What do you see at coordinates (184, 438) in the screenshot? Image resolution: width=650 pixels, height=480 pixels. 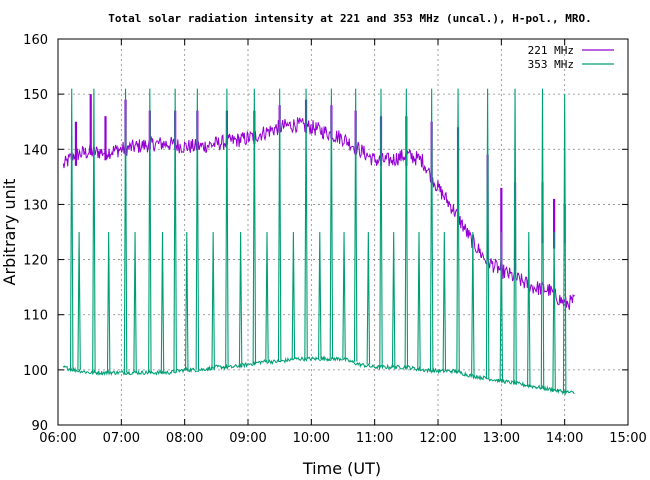 I see `x-tick-label: 08:00` at bounding box center [184, 438].